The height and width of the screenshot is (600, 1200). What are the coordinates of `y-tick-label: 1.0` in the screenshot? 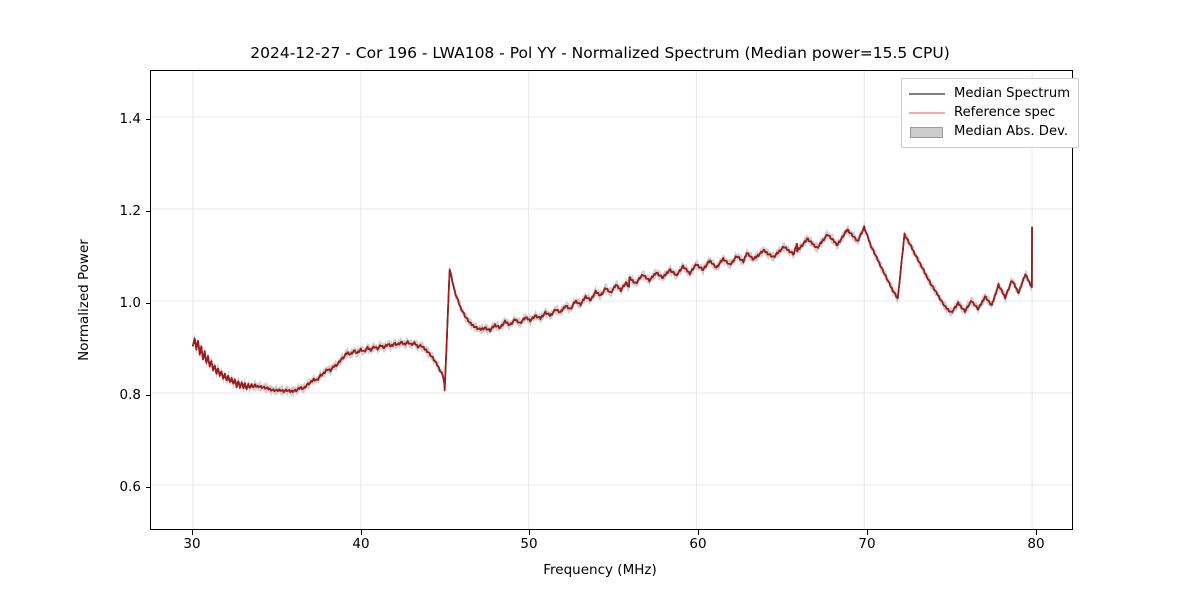 It's located at (130, 303).